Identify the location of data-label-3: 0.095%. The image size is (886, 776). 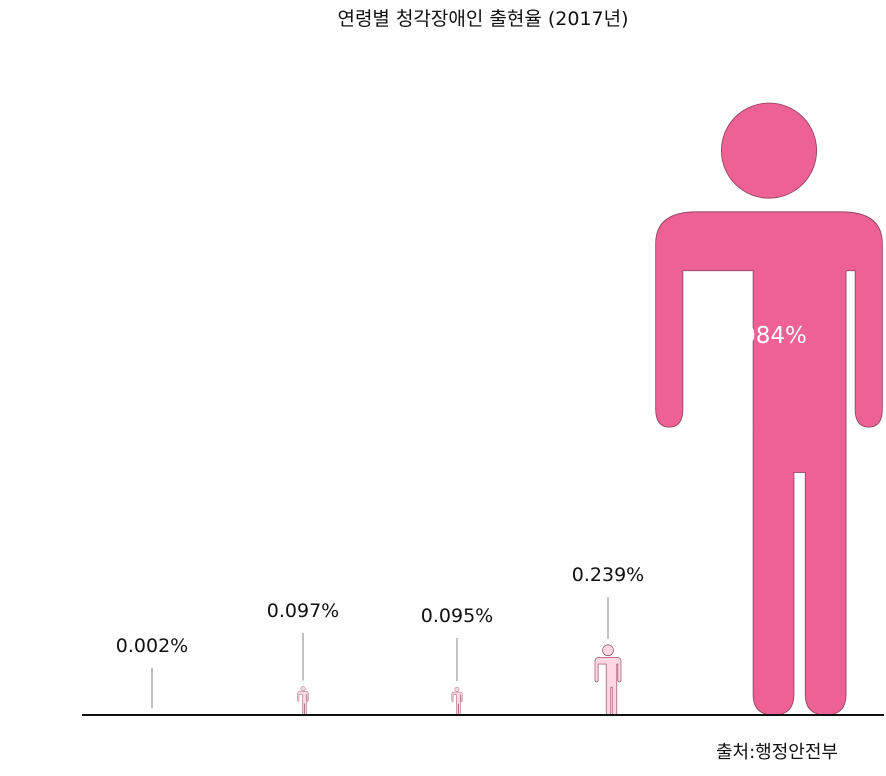
(457, 616).